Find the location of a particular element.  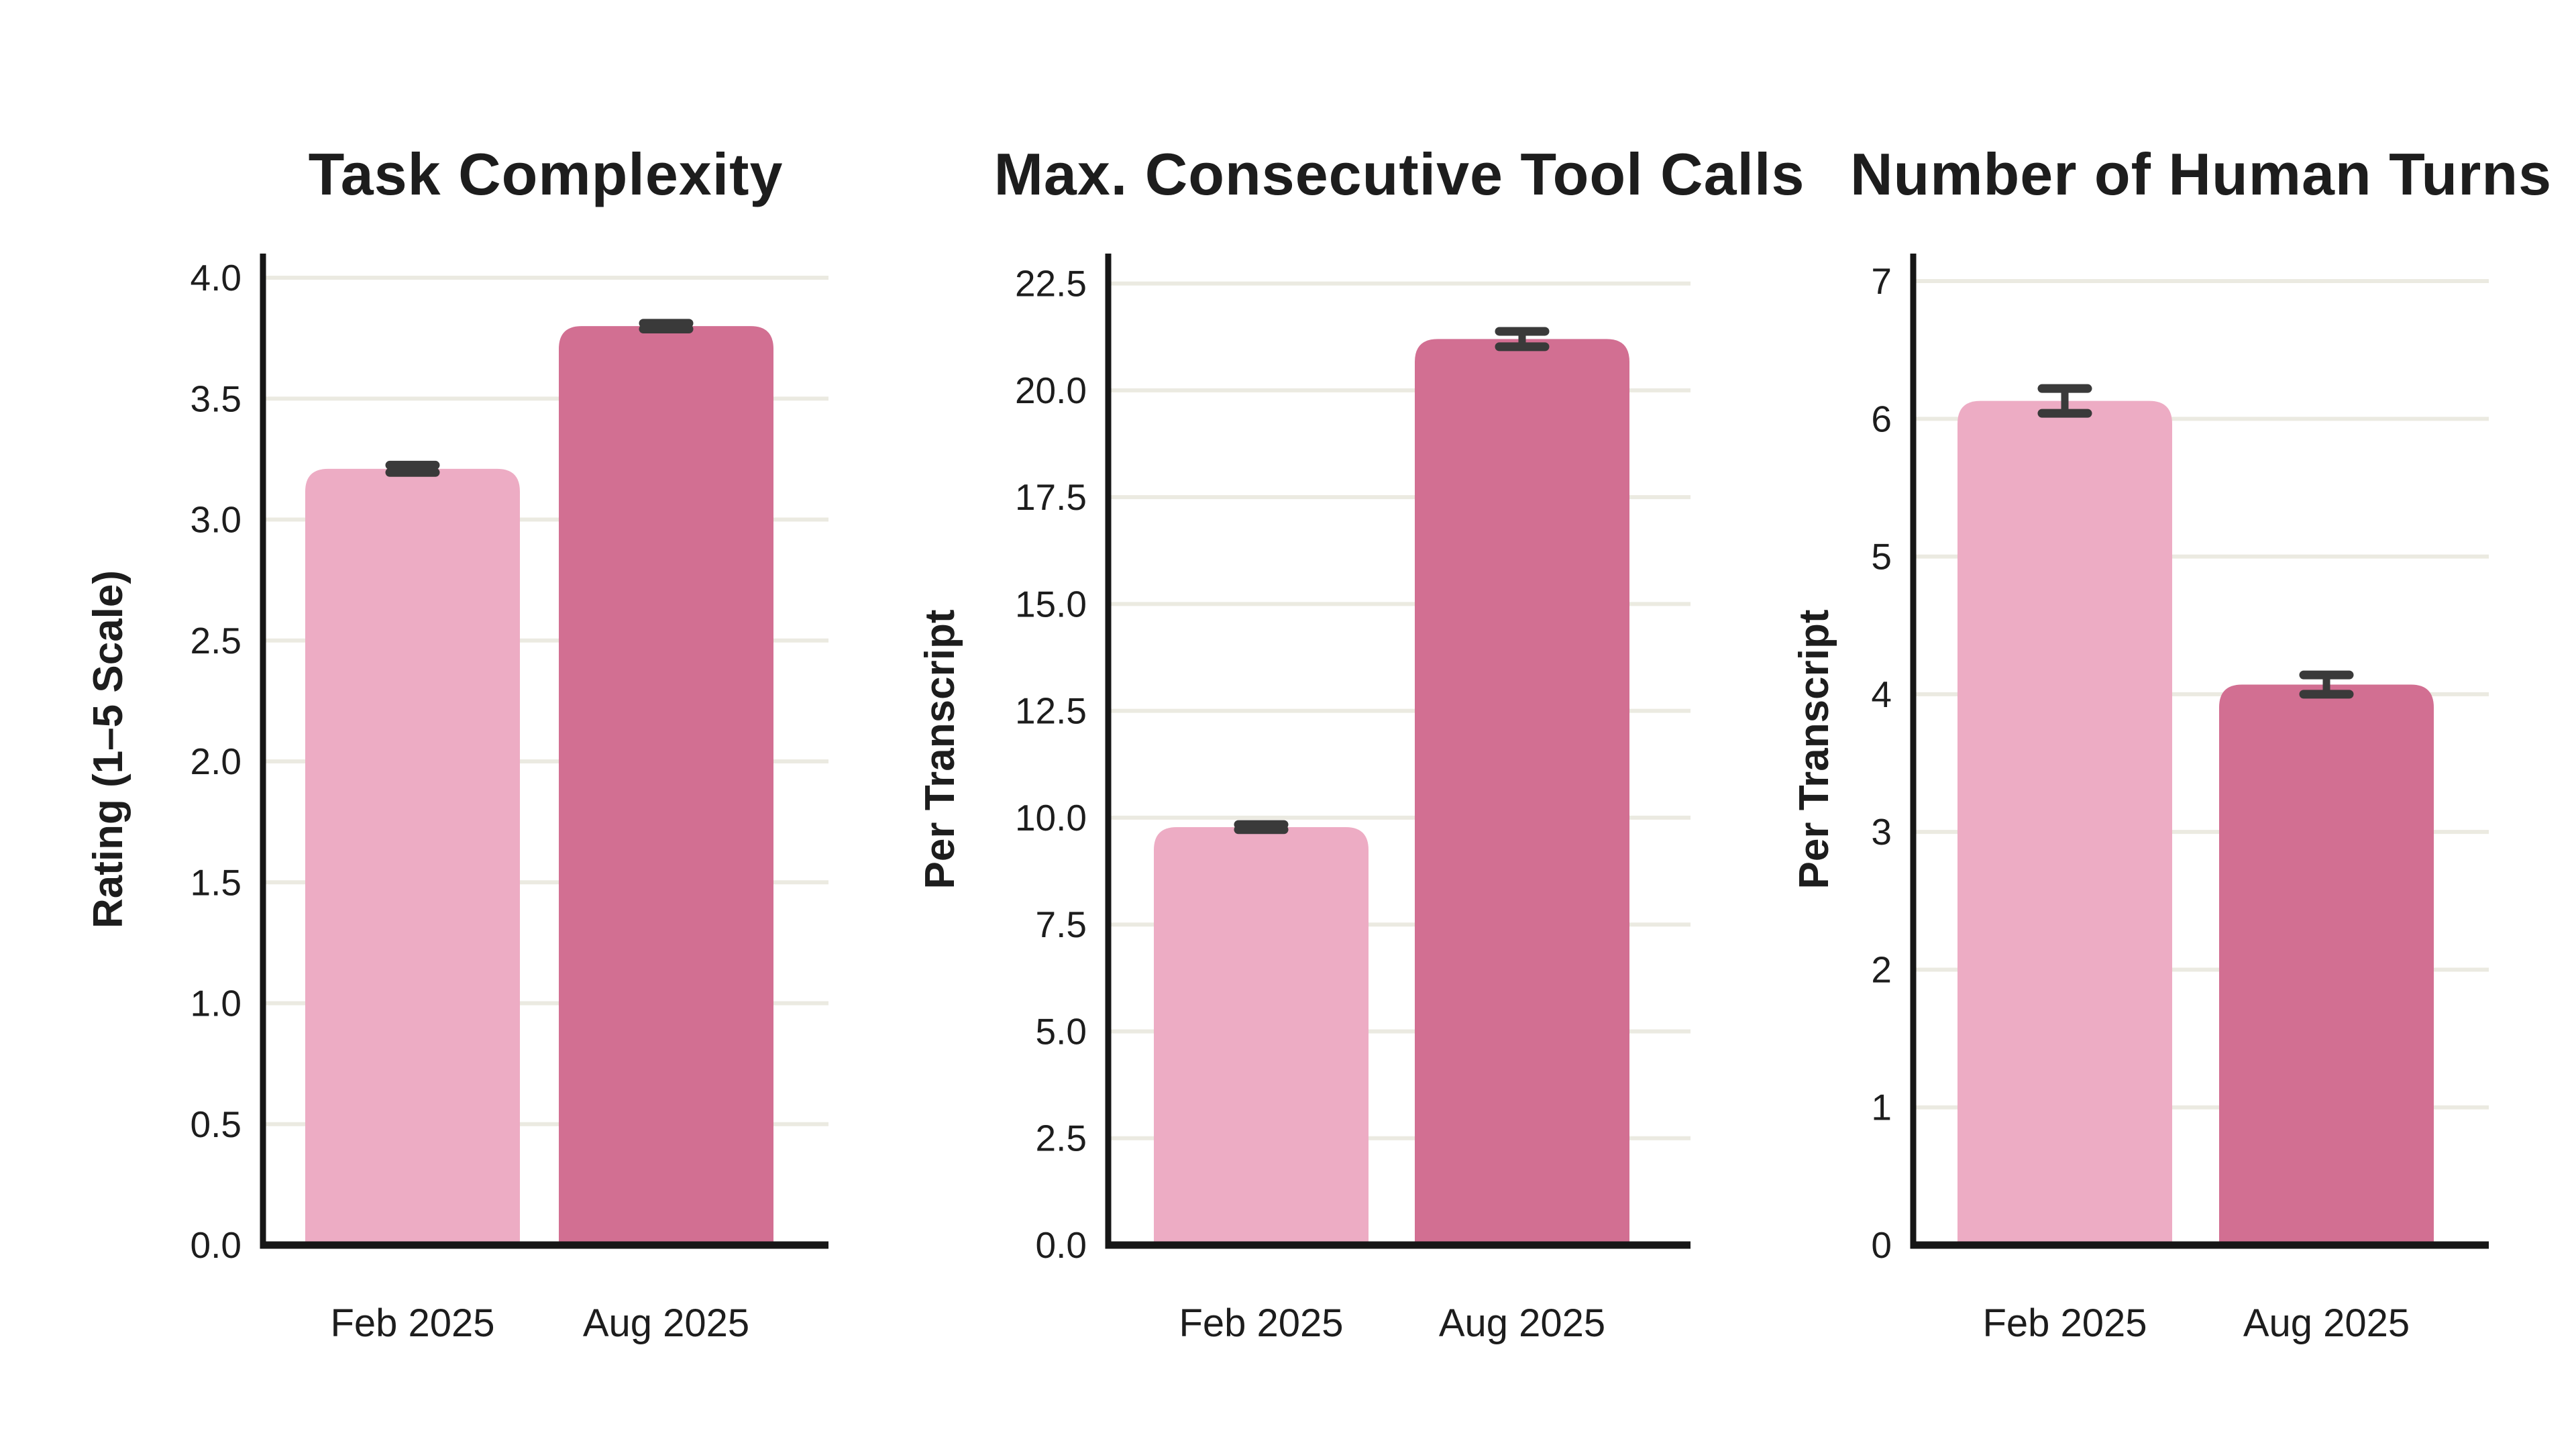

y-tick-label: 5 is located at coordinates (1881, 557).